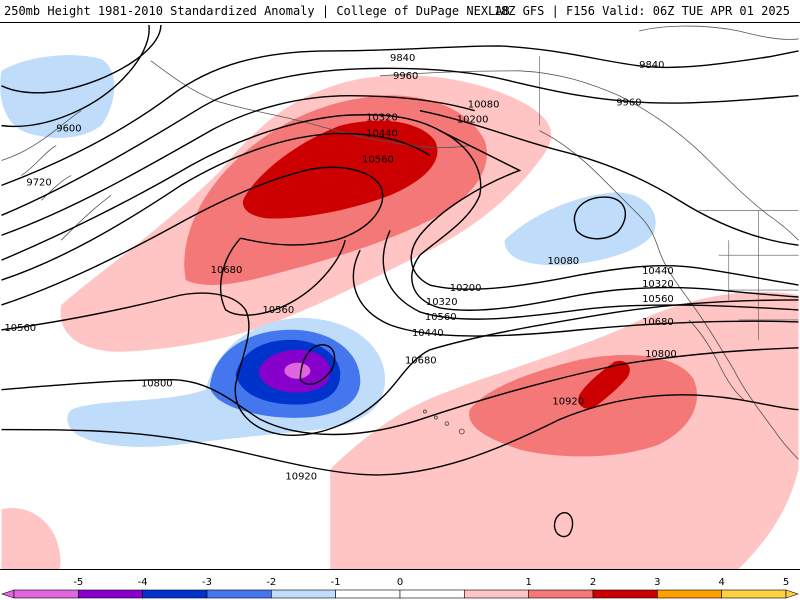 Image resolution: width=800 pixels, height=600 pixels. I want to click on contour-label: 9720, so click(38, 182).